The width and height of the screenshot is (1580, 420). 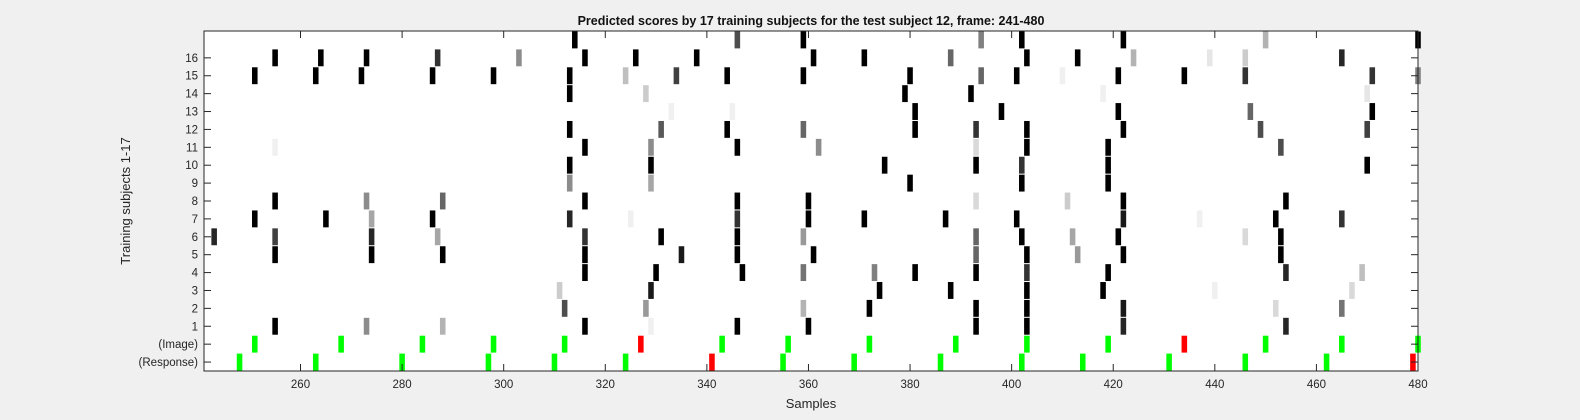 I want to click on y-tick-label: 12, so click(x=191, y=130).